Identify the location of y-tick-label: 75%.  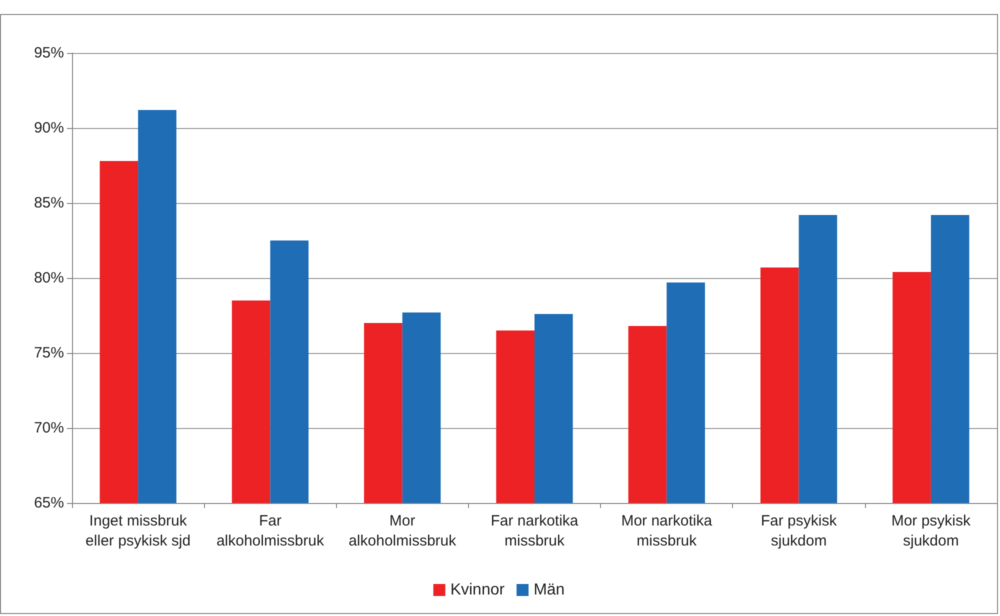
(49, 353).